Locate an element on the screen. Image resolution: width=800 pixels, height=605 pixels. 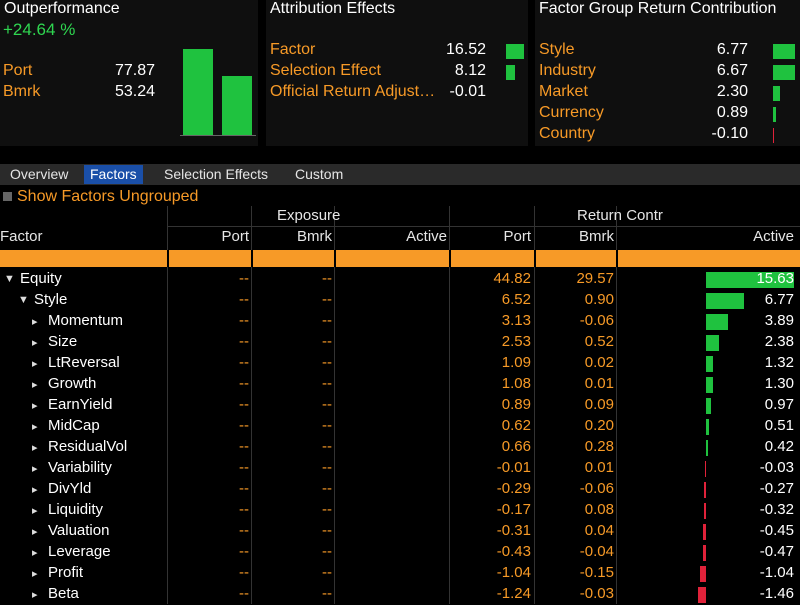
ret-bmrk-cell: -0.15 is located at coordinates (596, 572).